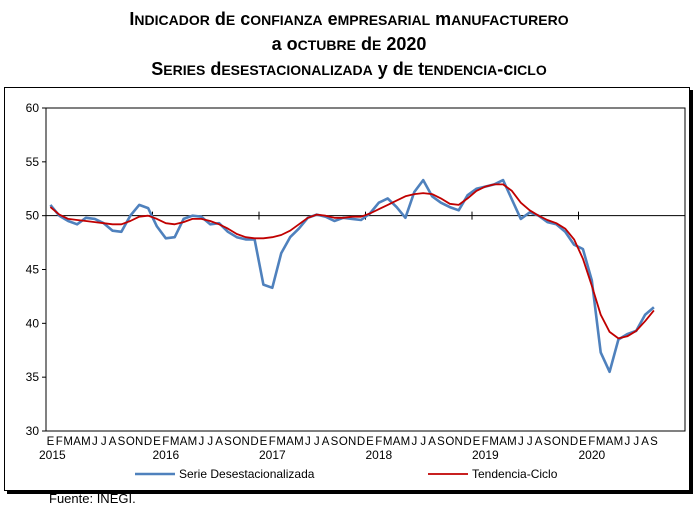 This screenshot has width=698, height=513. I want to click on year-label: 2017, so click(272, 455).